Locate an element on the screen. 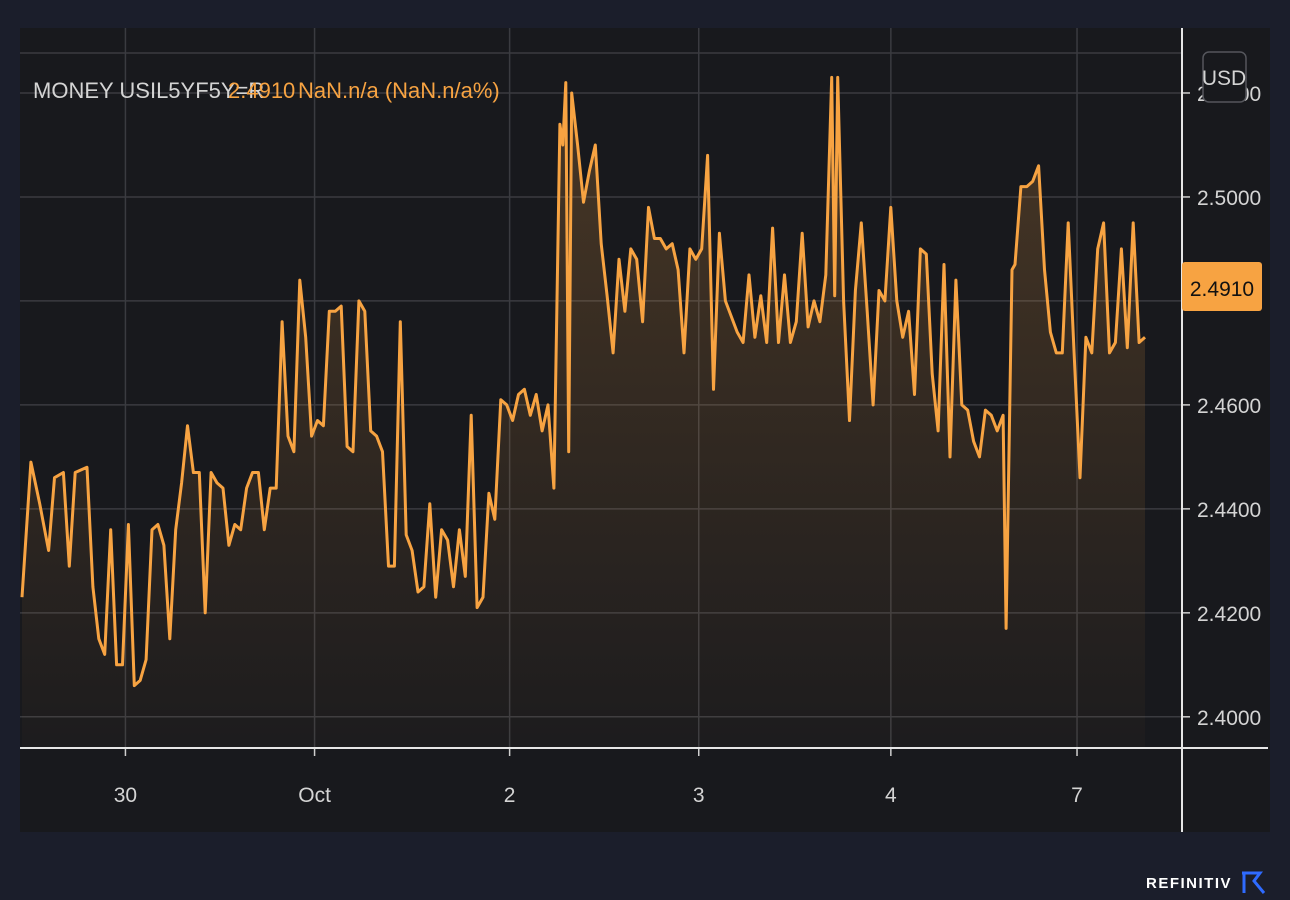 Image resolution: width=1290 pixels, height=900 pixels. last-price-label: 2.4910 is located at coordinates (1222, 289).